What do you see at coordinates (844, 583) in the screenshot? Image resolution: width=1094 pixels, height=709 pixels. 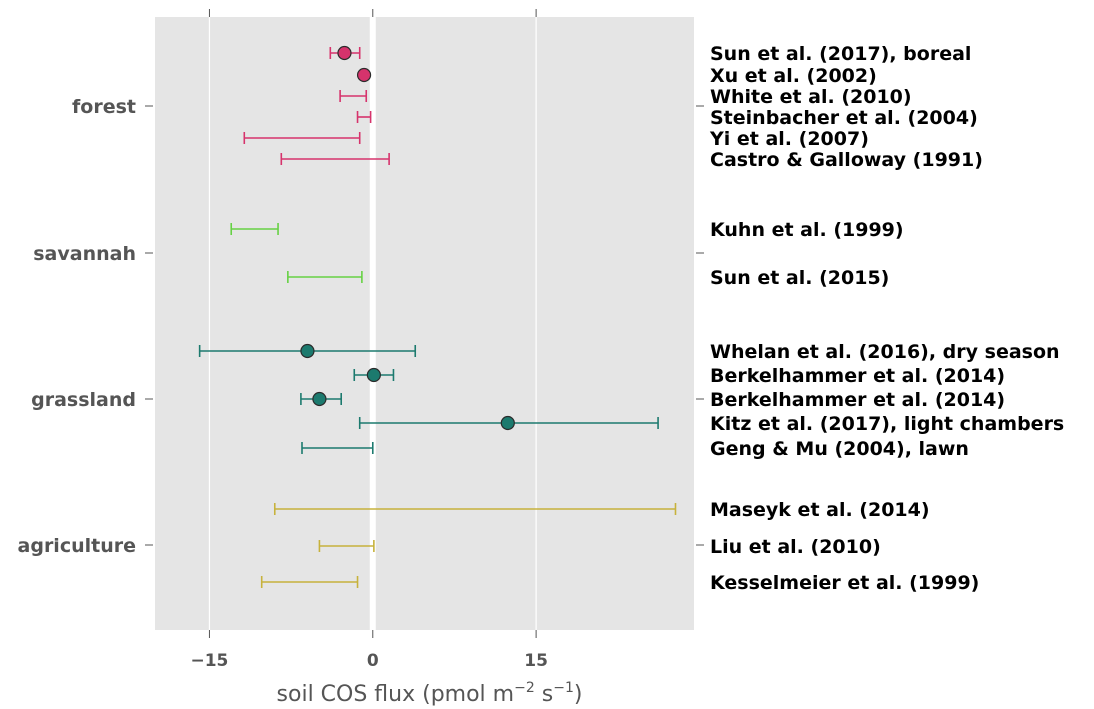 I see `study-label: Kesselmeier et al. (1999)` at bounding box center [844, 583].